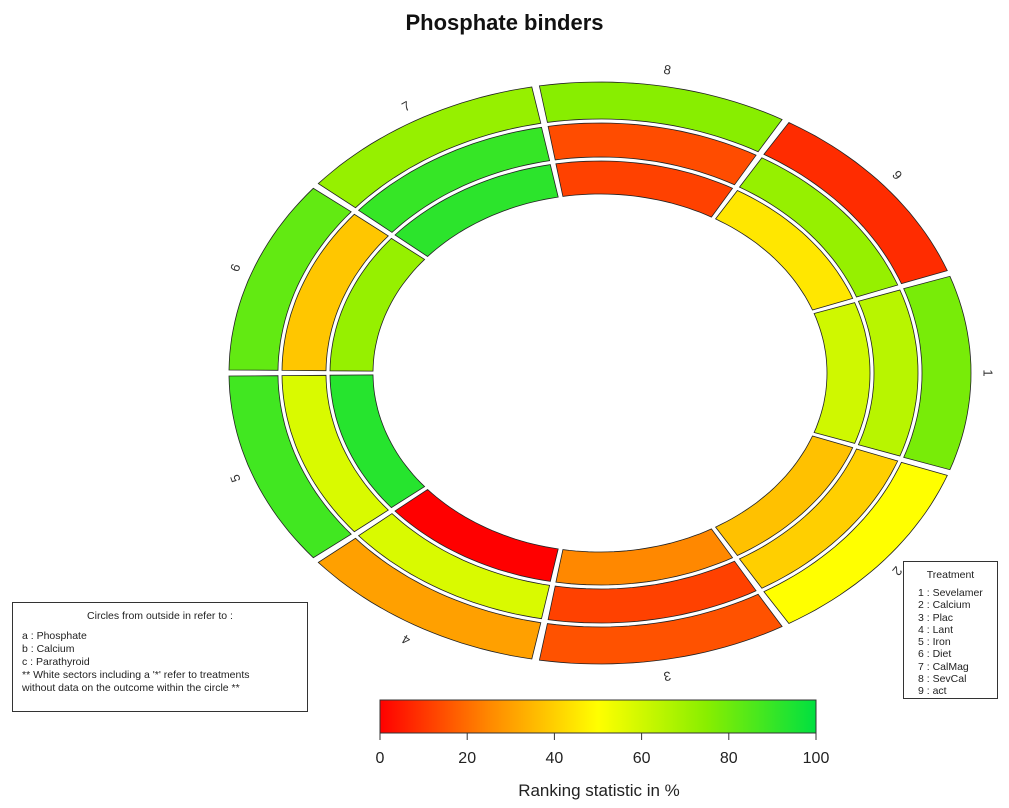  What do you see at coordinates (598, 716) in the screenshot?
I see `color-bar` at bounding box center [598, 716].